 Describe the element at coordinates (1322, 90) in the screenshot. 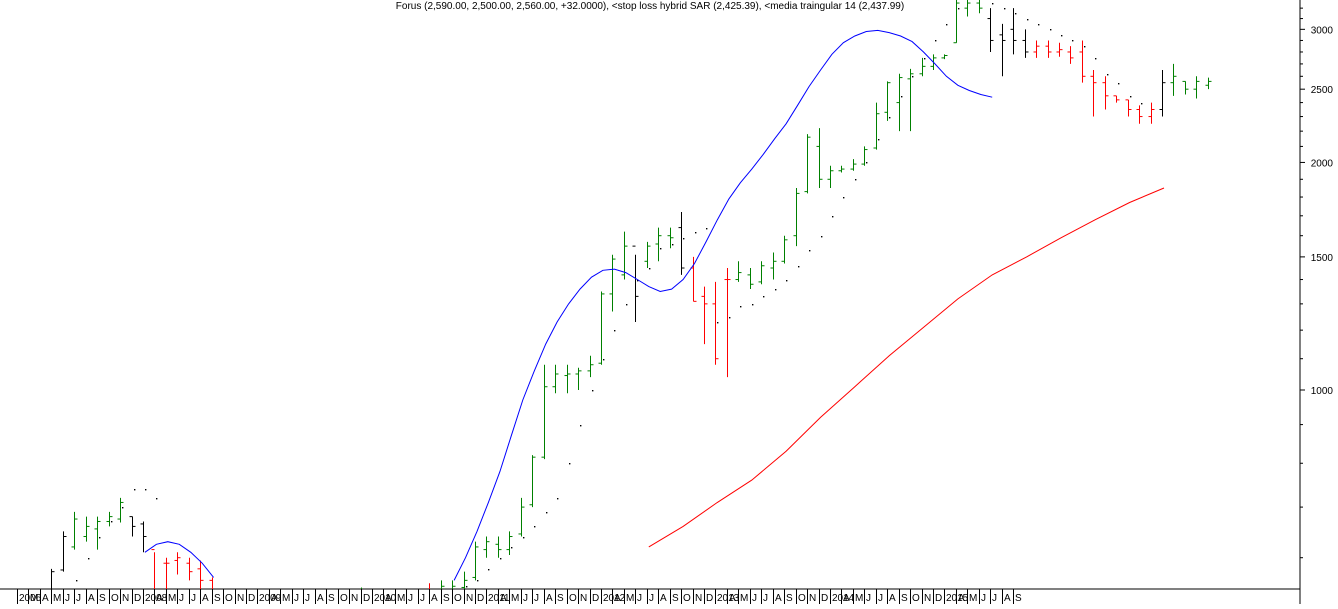

I see `y-tick-label: 2500` at that location.